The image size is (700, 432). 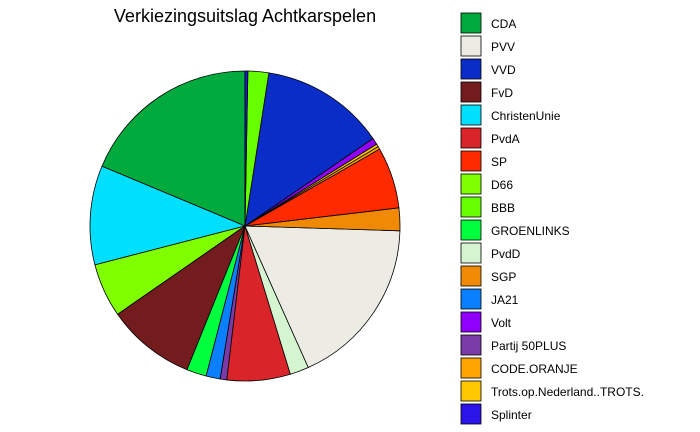 I want to click on legend-label-groenlinks: GROENLINKS, so click(x=530, y=231).